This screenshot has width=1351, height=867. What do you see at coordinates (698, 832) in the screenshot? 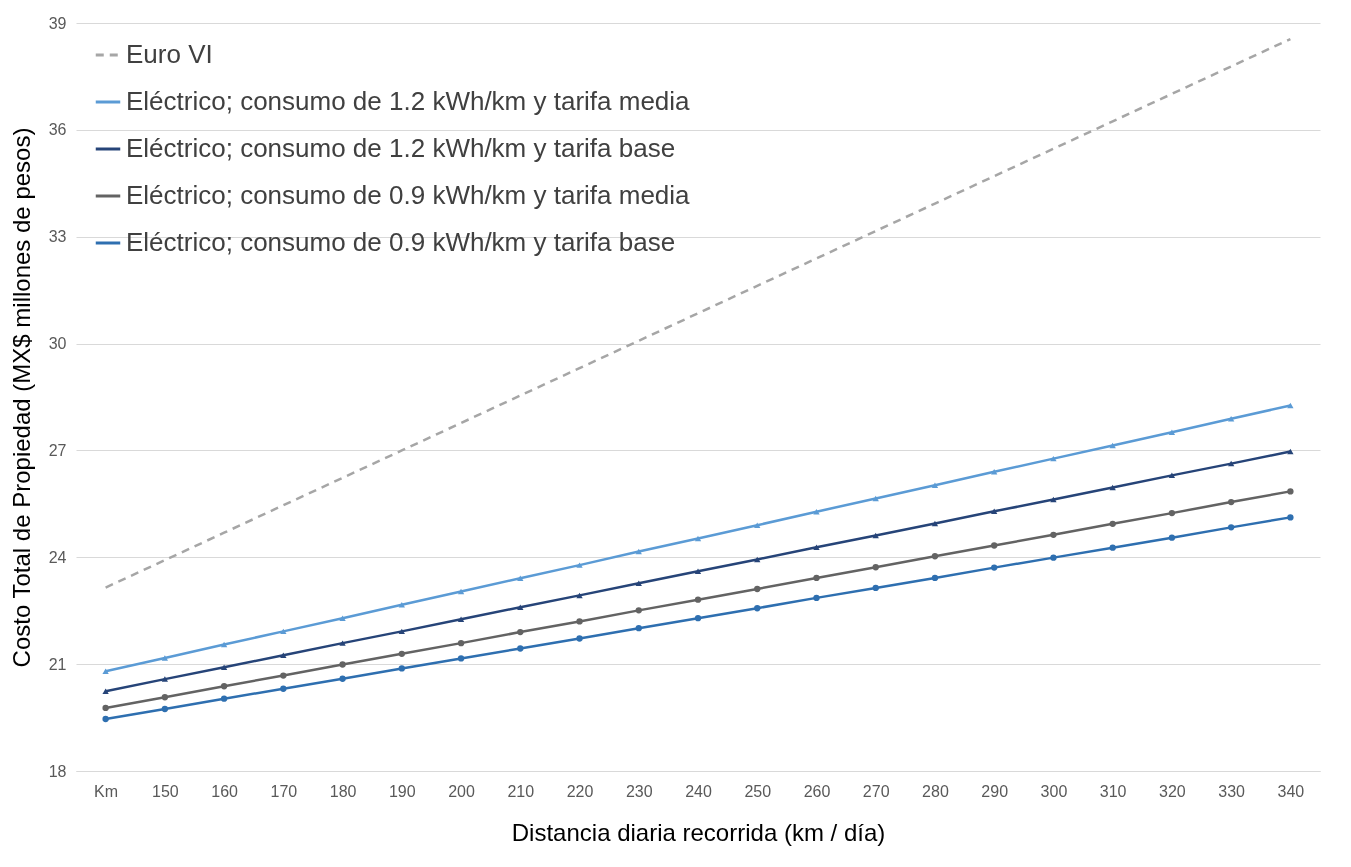
I see `x-axis-title: Distancia diaria recorrida (km / día)` at bounding box center [698, 832].